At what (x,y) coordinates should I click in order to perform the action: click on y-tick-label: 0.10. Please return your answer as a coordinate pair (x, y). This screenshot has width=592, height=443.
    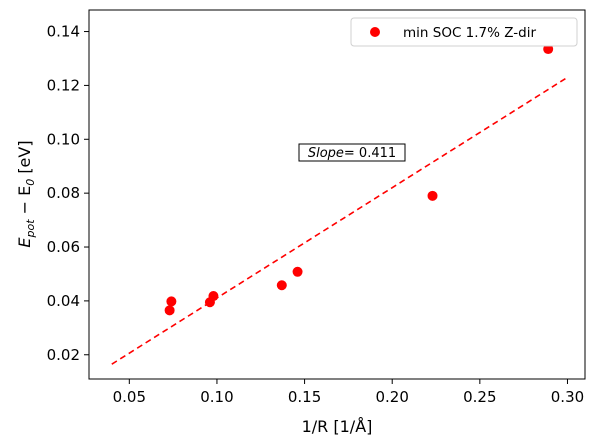
    Looking at the image, I should click on (63, 139).